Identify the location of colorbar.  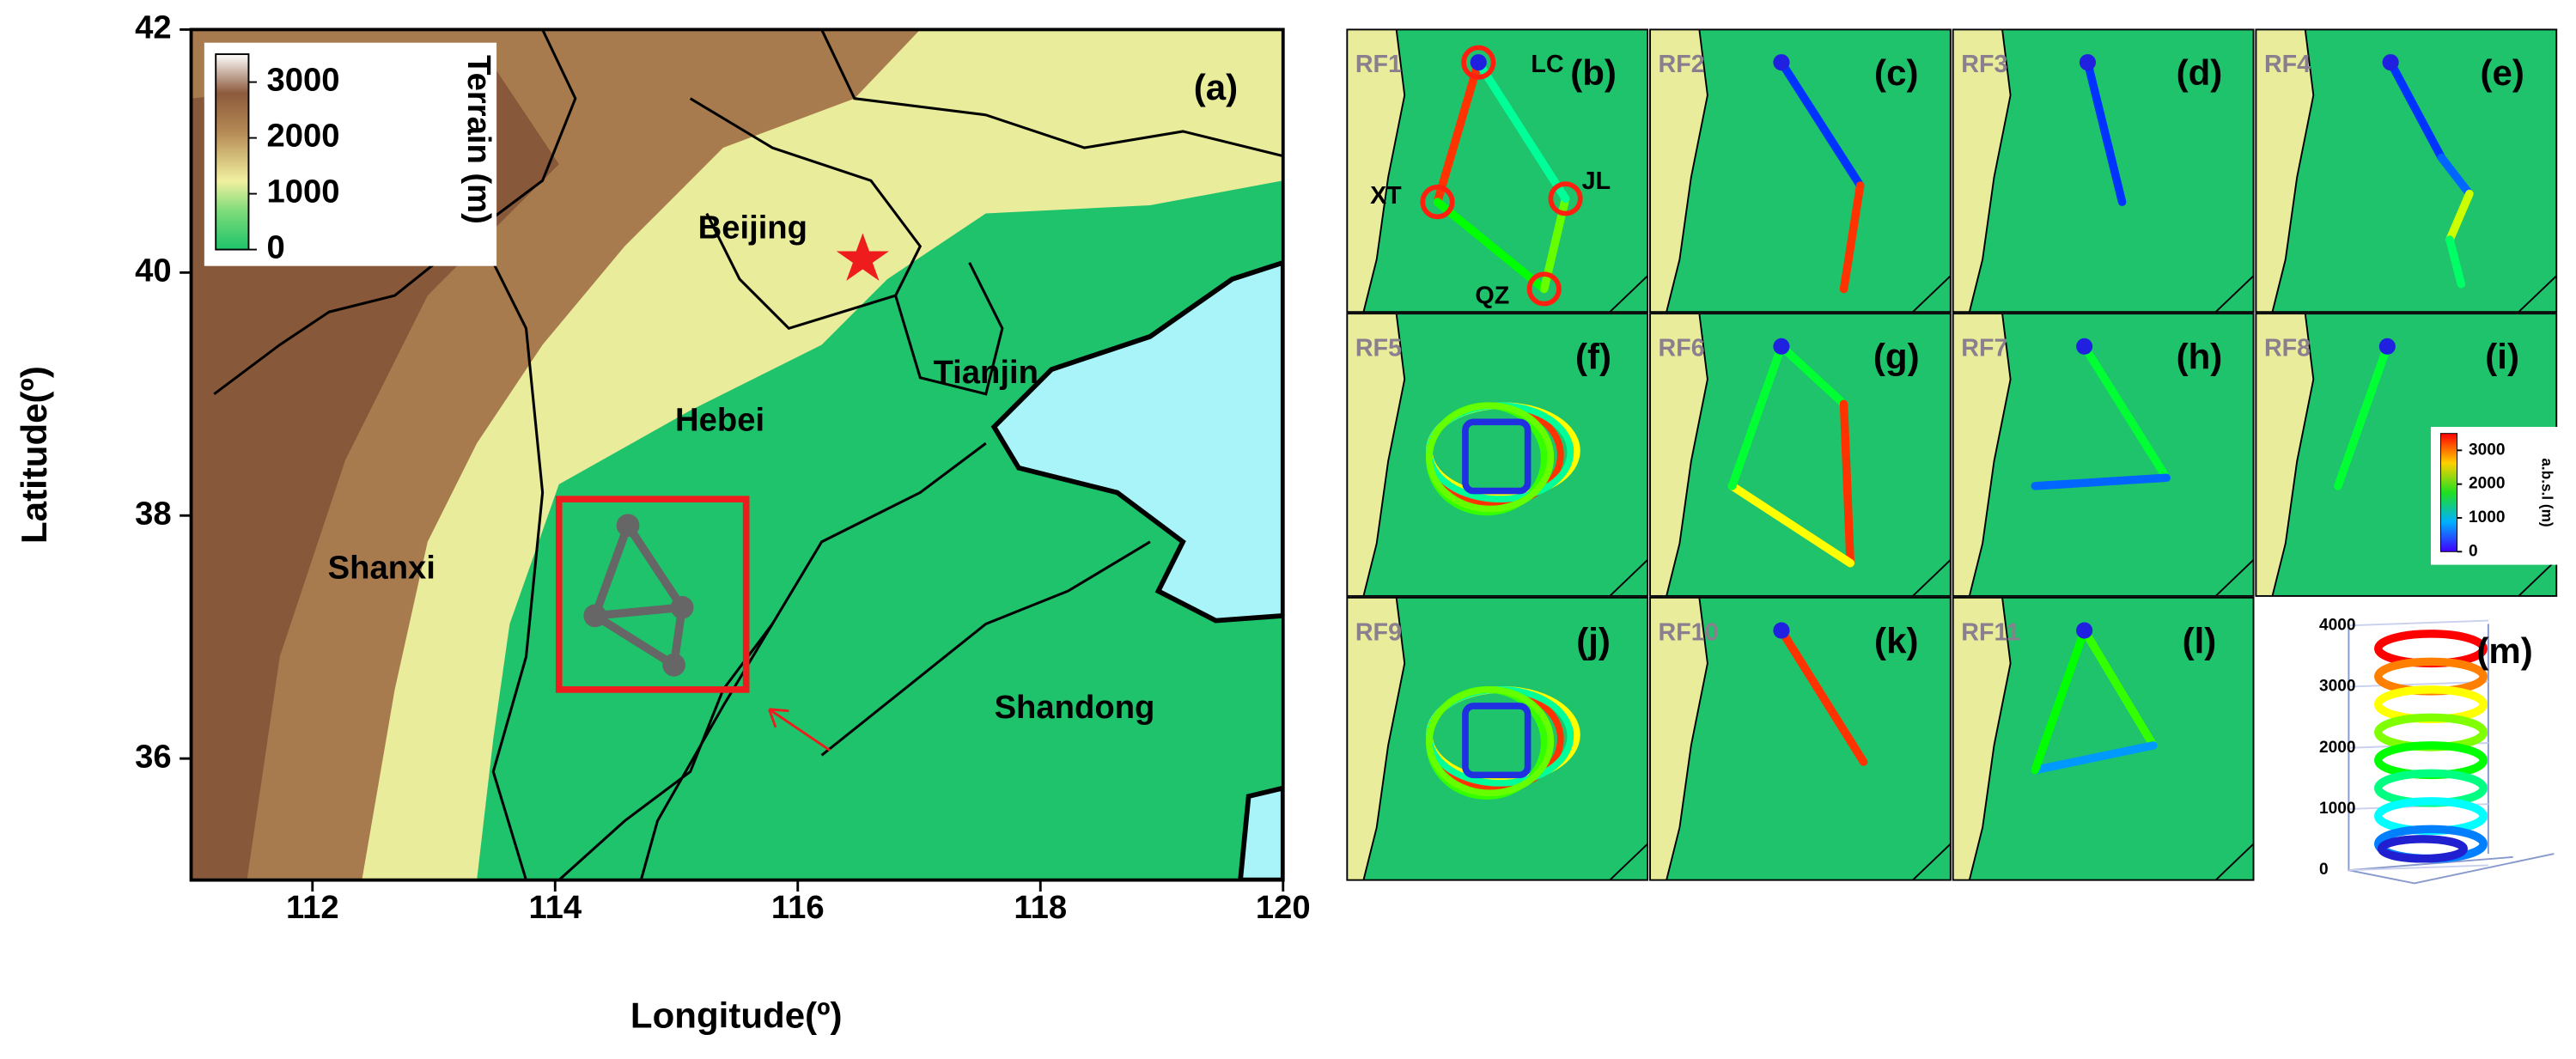
(232, 152).